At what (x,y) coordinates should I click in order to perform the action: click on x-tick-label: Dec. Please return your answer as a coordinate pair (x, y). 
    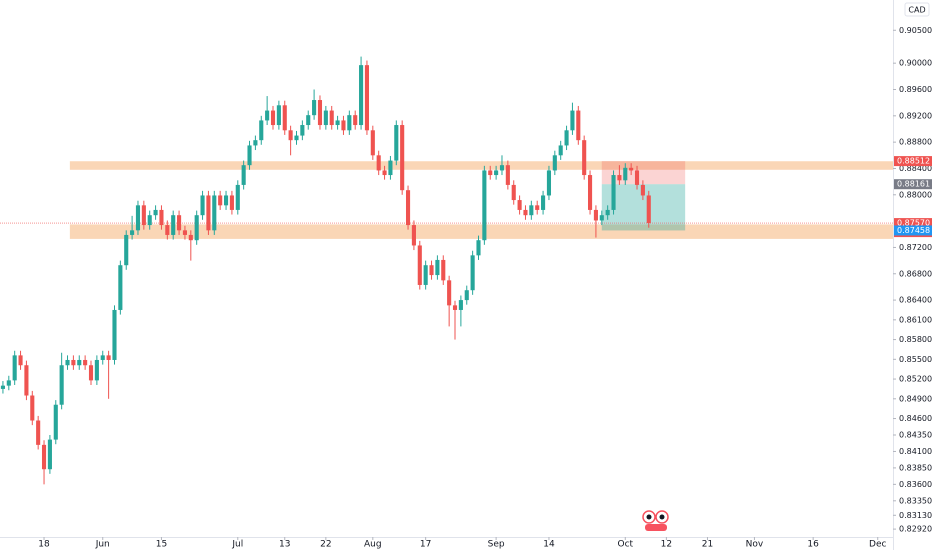
    Looking at the image, I should click on (877, 545).